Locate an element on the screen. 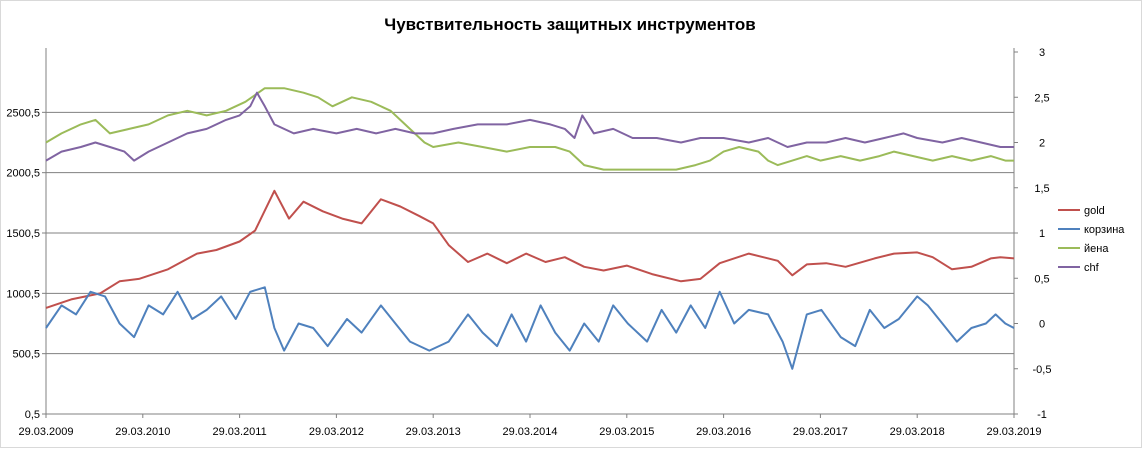 Image resolution: width=1142 pixels, height=453 pixels. right-tick-label: 0,5 is located at coordinates (1041, 279).